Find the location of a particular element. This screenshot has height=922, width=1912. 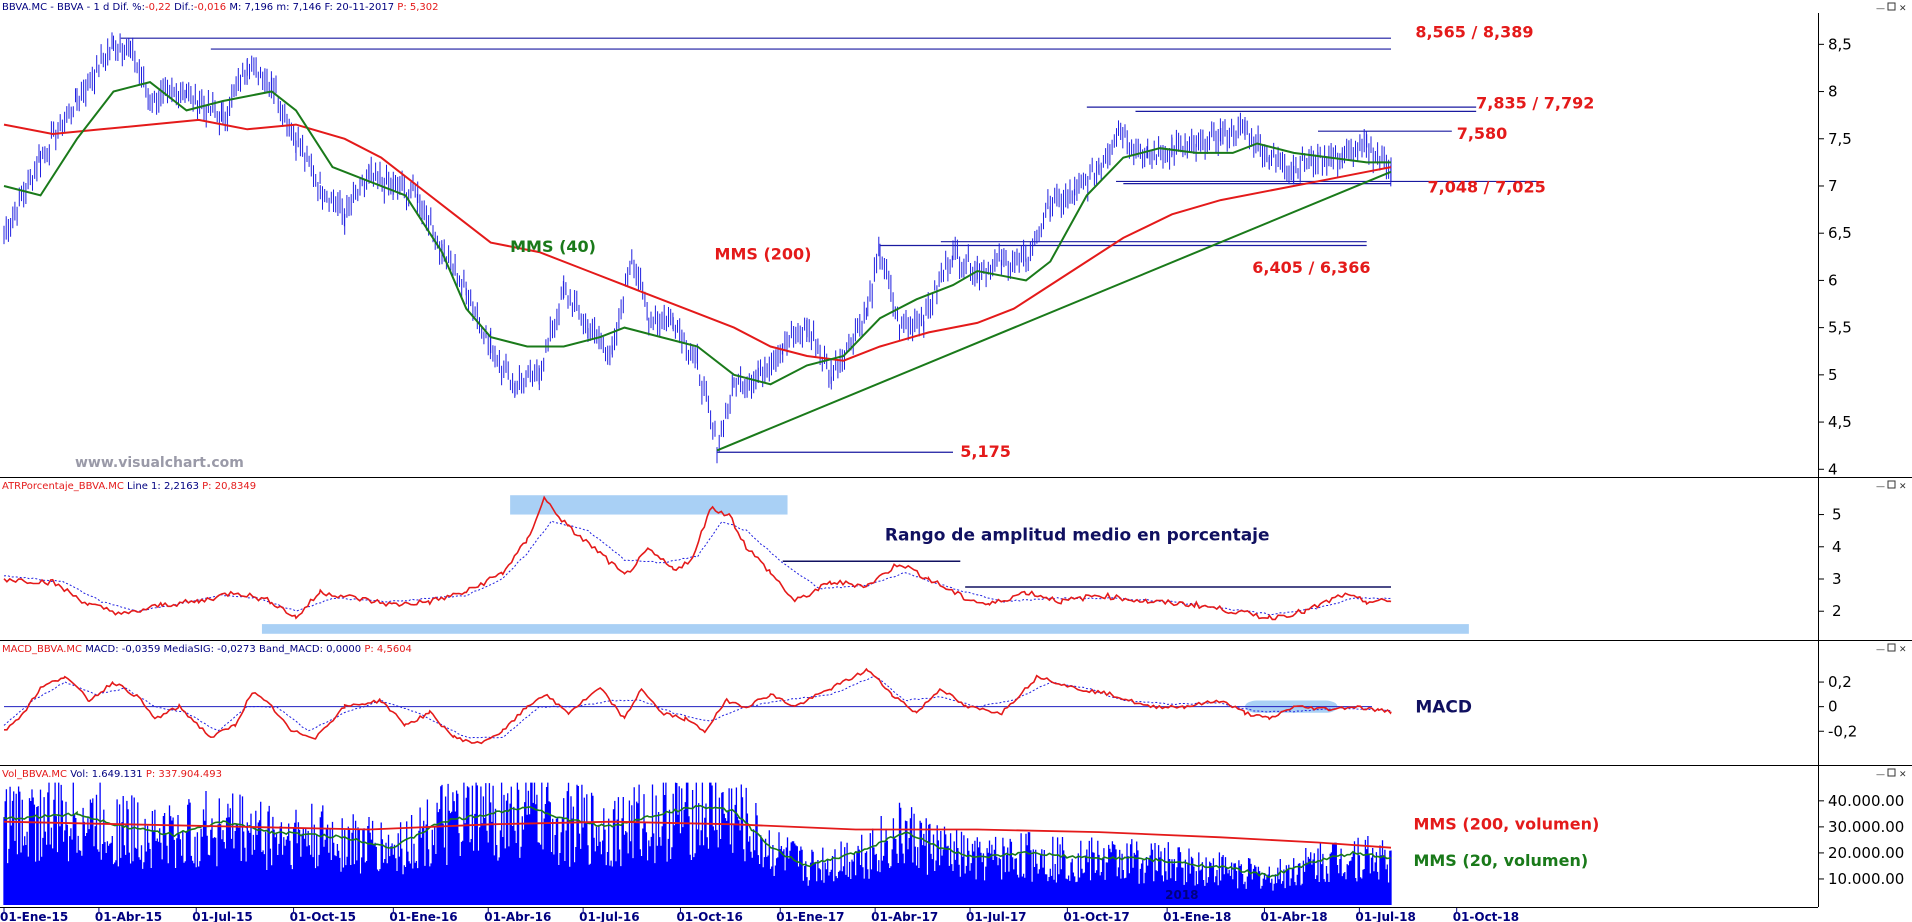

price-ytick-label: 8 is located at coordinates (1833, 92).